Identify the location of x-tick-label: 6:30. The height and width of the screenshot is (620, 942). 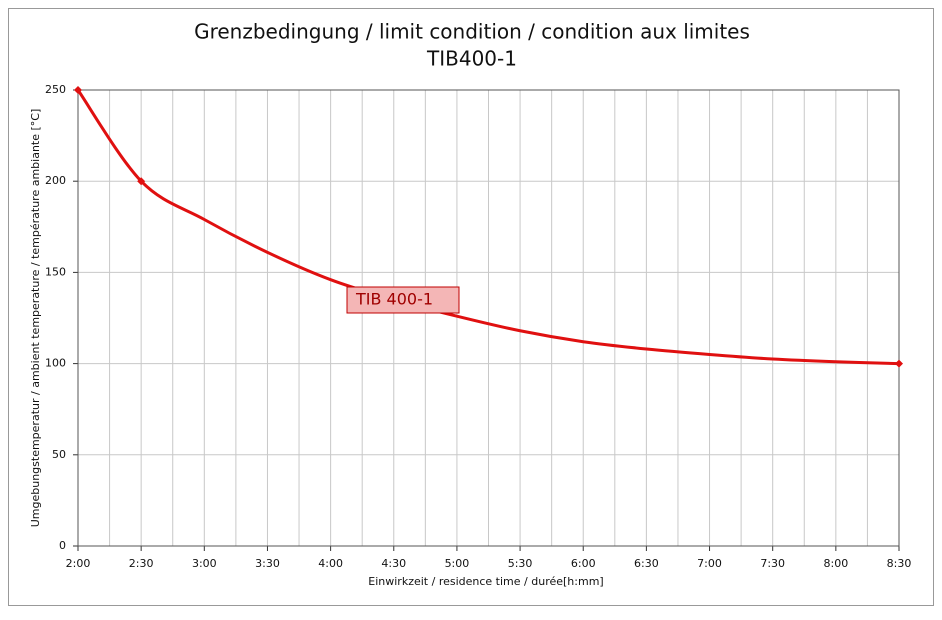
(646, 563).